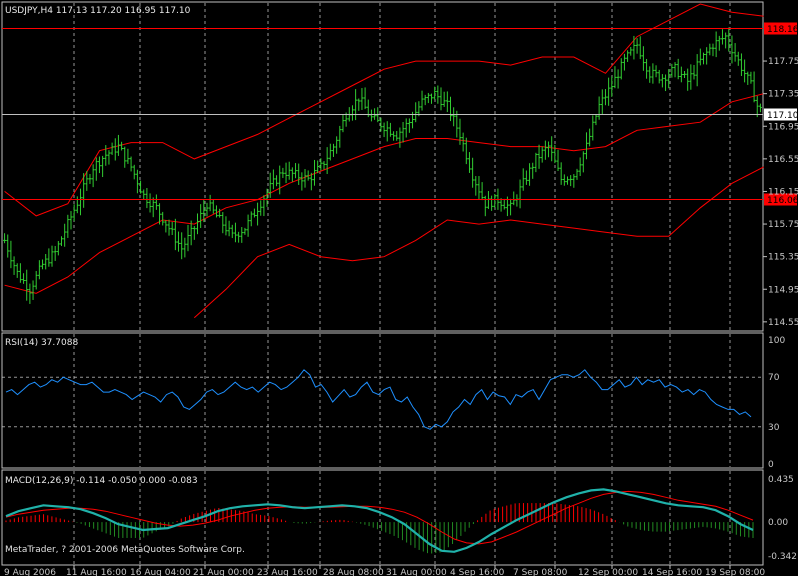 This screenshot has width=798, height=576. Describe the element at coordinates (416, 572) in the screenshot. I see `time-tick-label-6: 31 Aug 00:00` at that location.